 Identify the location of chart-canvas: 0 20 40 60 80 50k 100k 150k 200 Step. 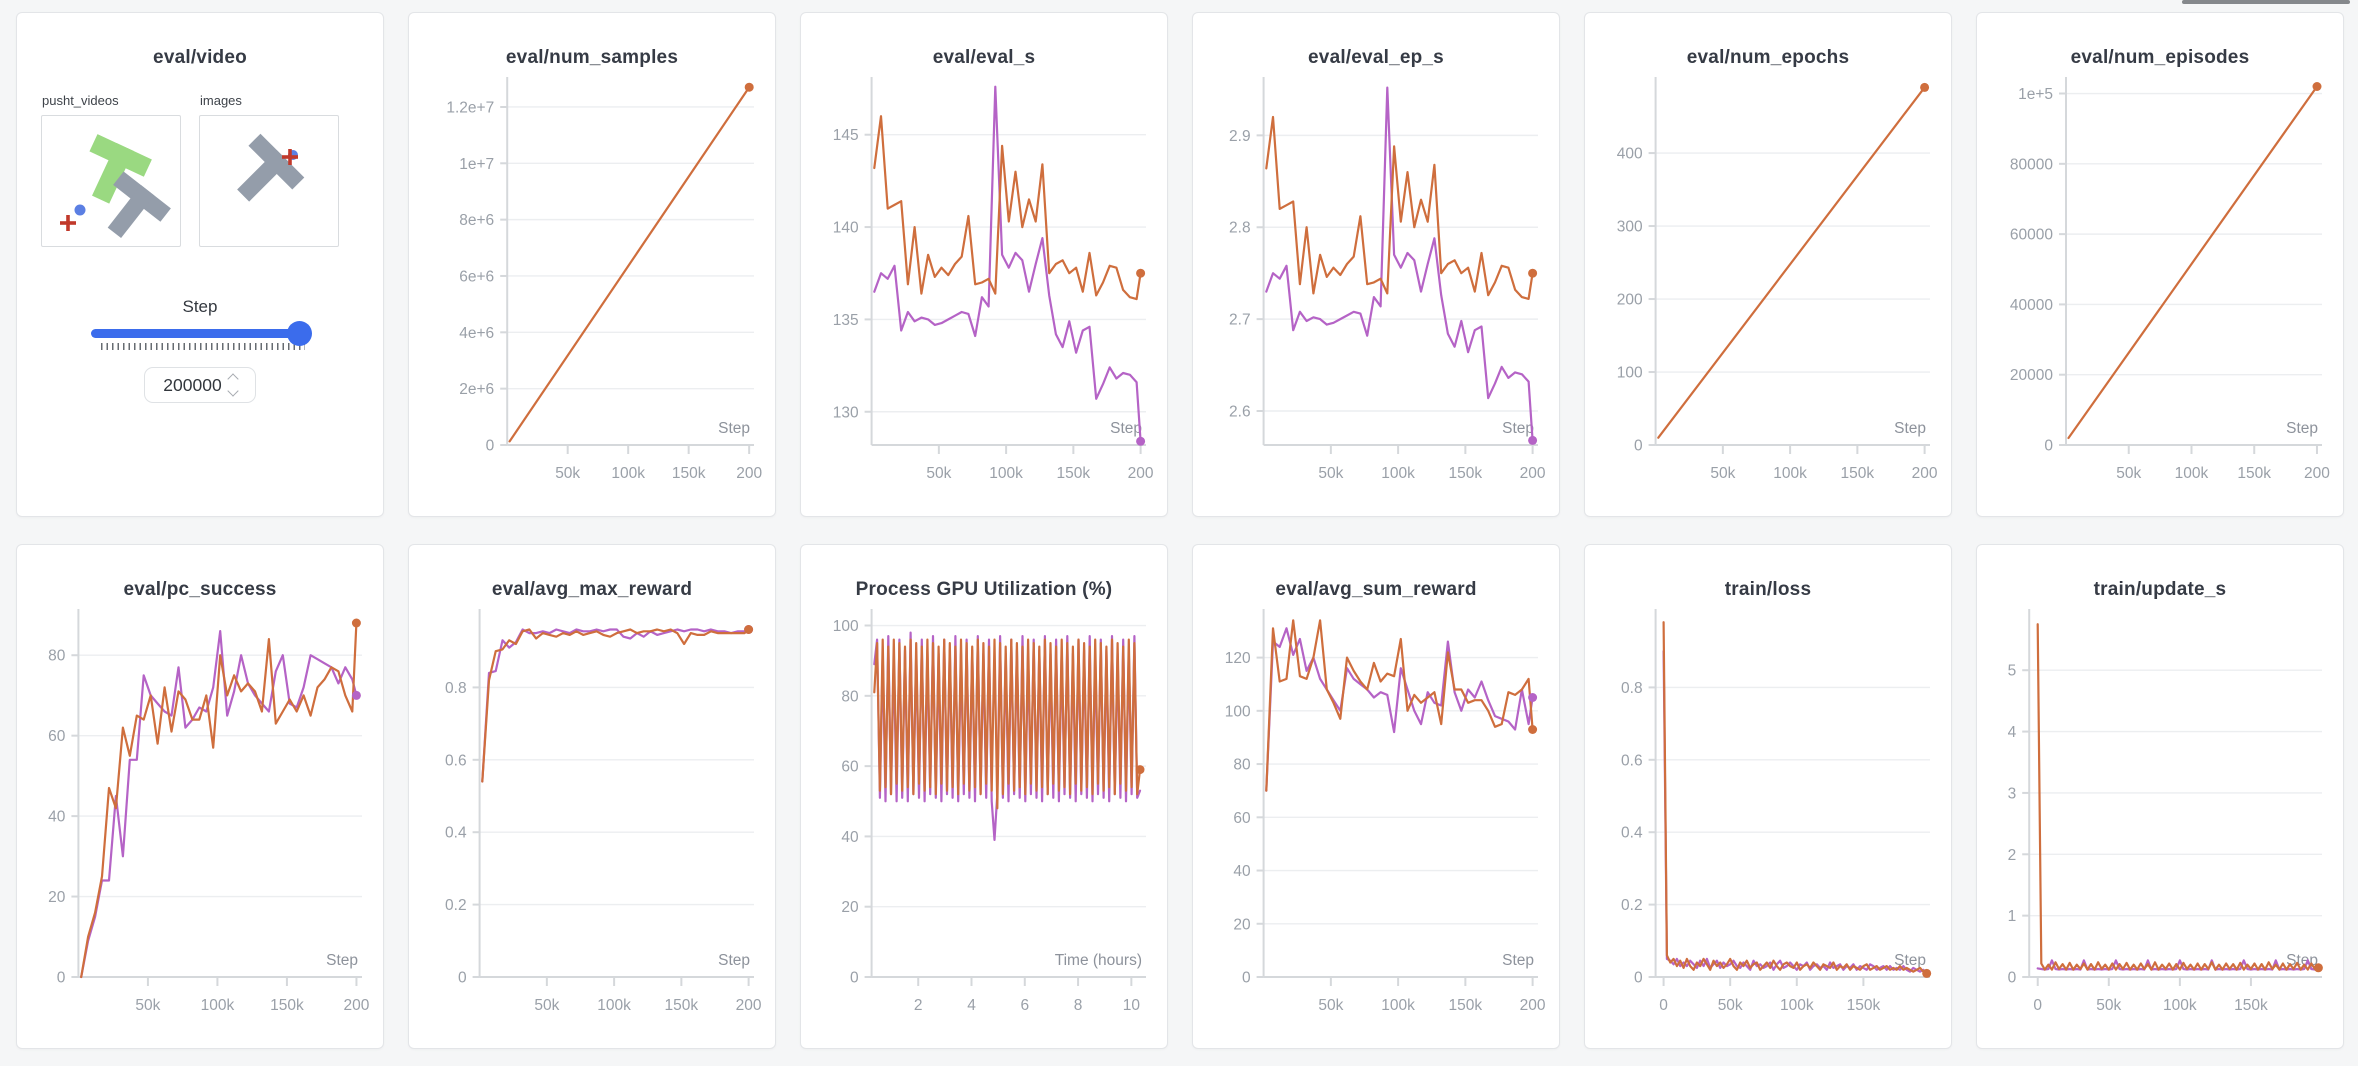
(200, 818).